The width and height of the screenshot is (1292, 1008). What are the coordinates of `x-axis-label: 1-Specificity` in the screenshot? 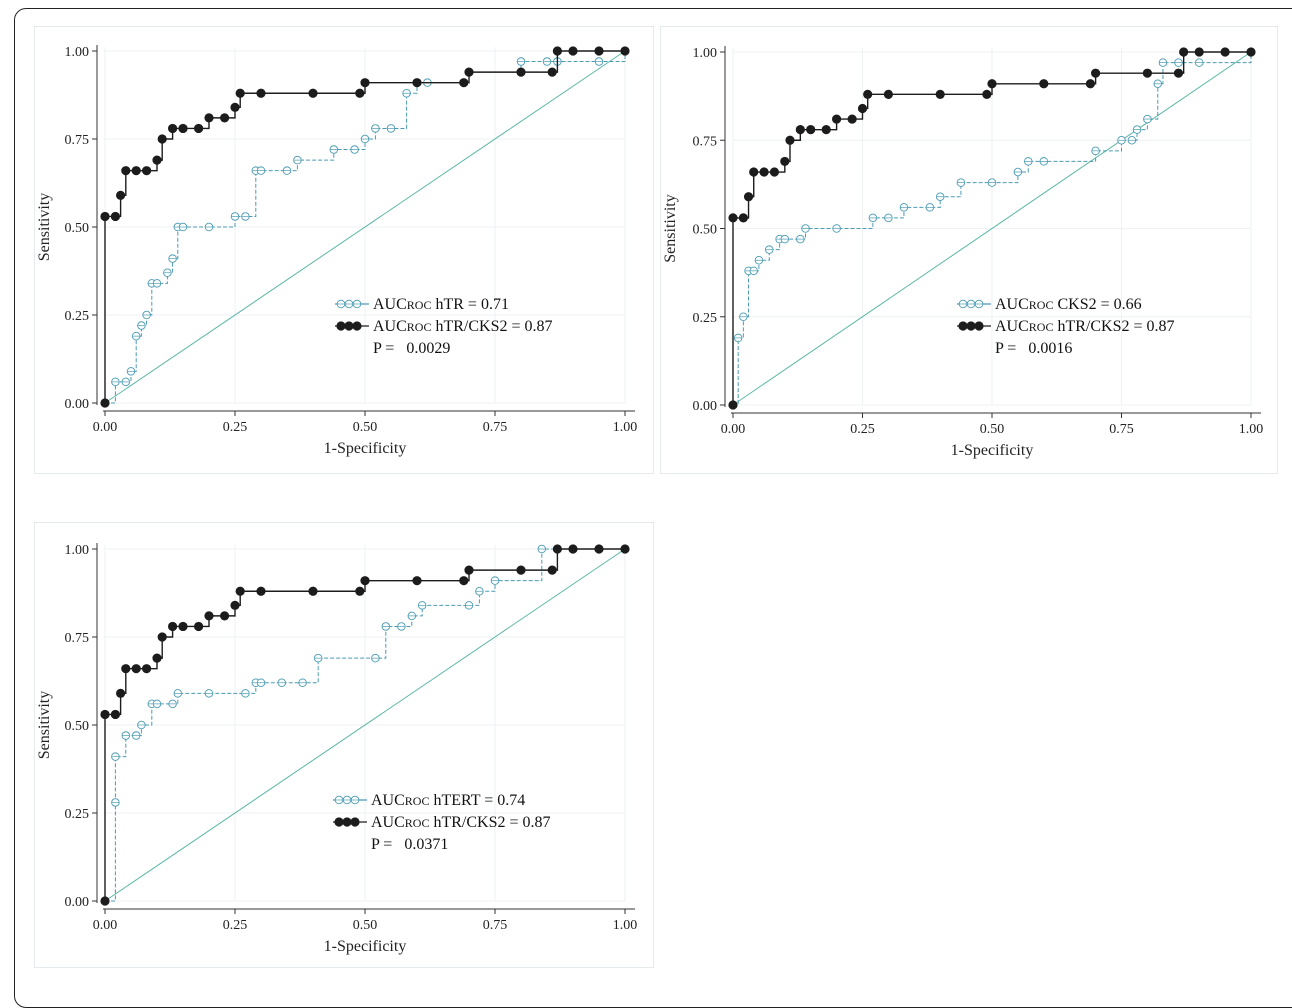 It's located at (365, 448).